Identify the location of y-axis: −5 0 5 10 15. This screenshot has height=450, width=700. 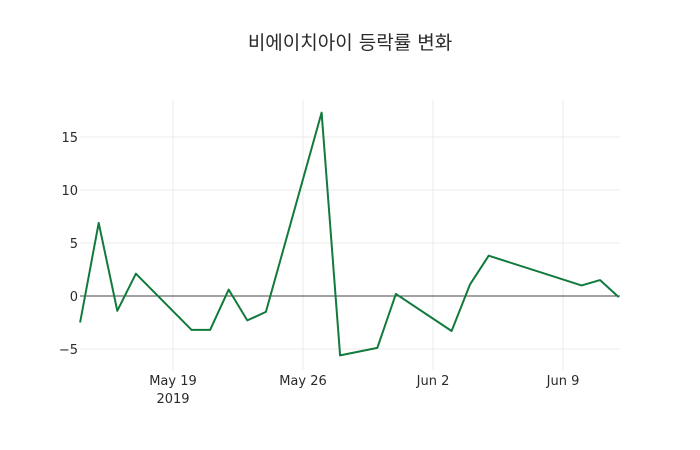
(68, 244).